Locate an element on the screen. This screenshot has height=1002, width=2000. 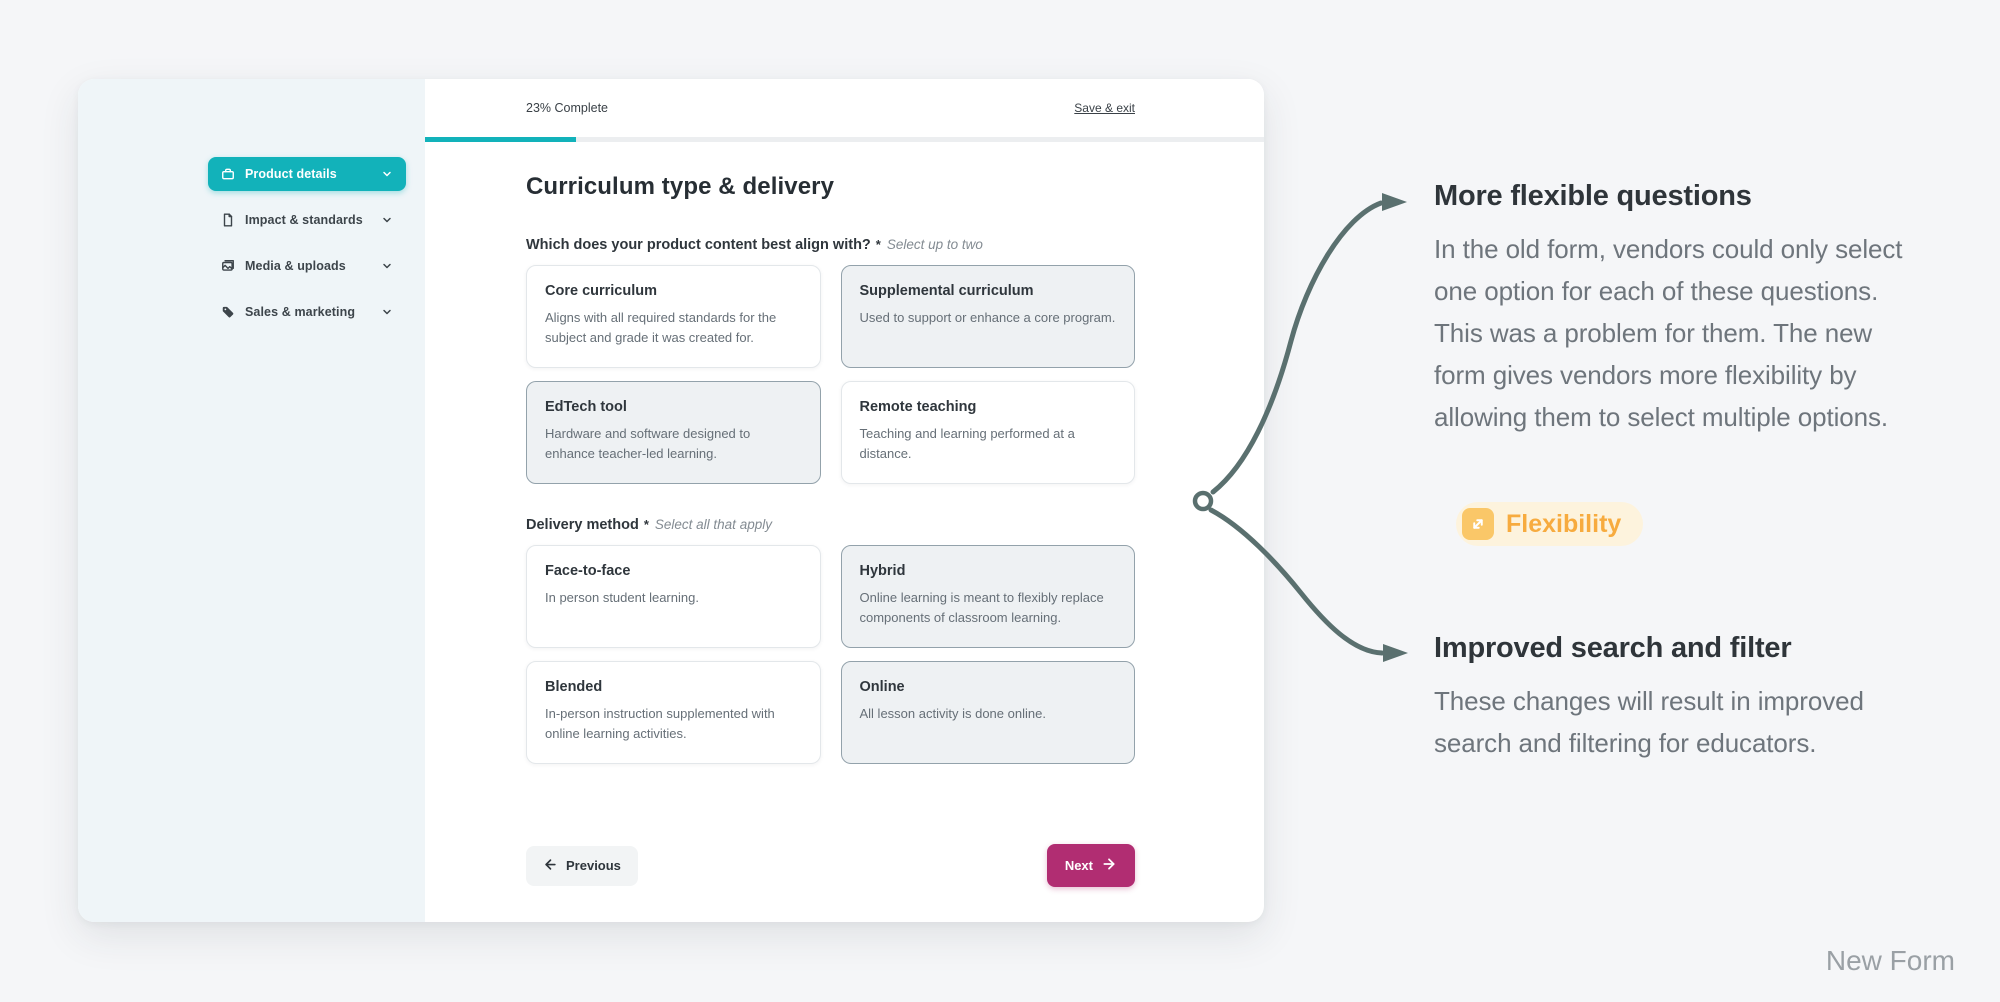
save-exit-link: Save & exit is located at coordinates (1104, 108).